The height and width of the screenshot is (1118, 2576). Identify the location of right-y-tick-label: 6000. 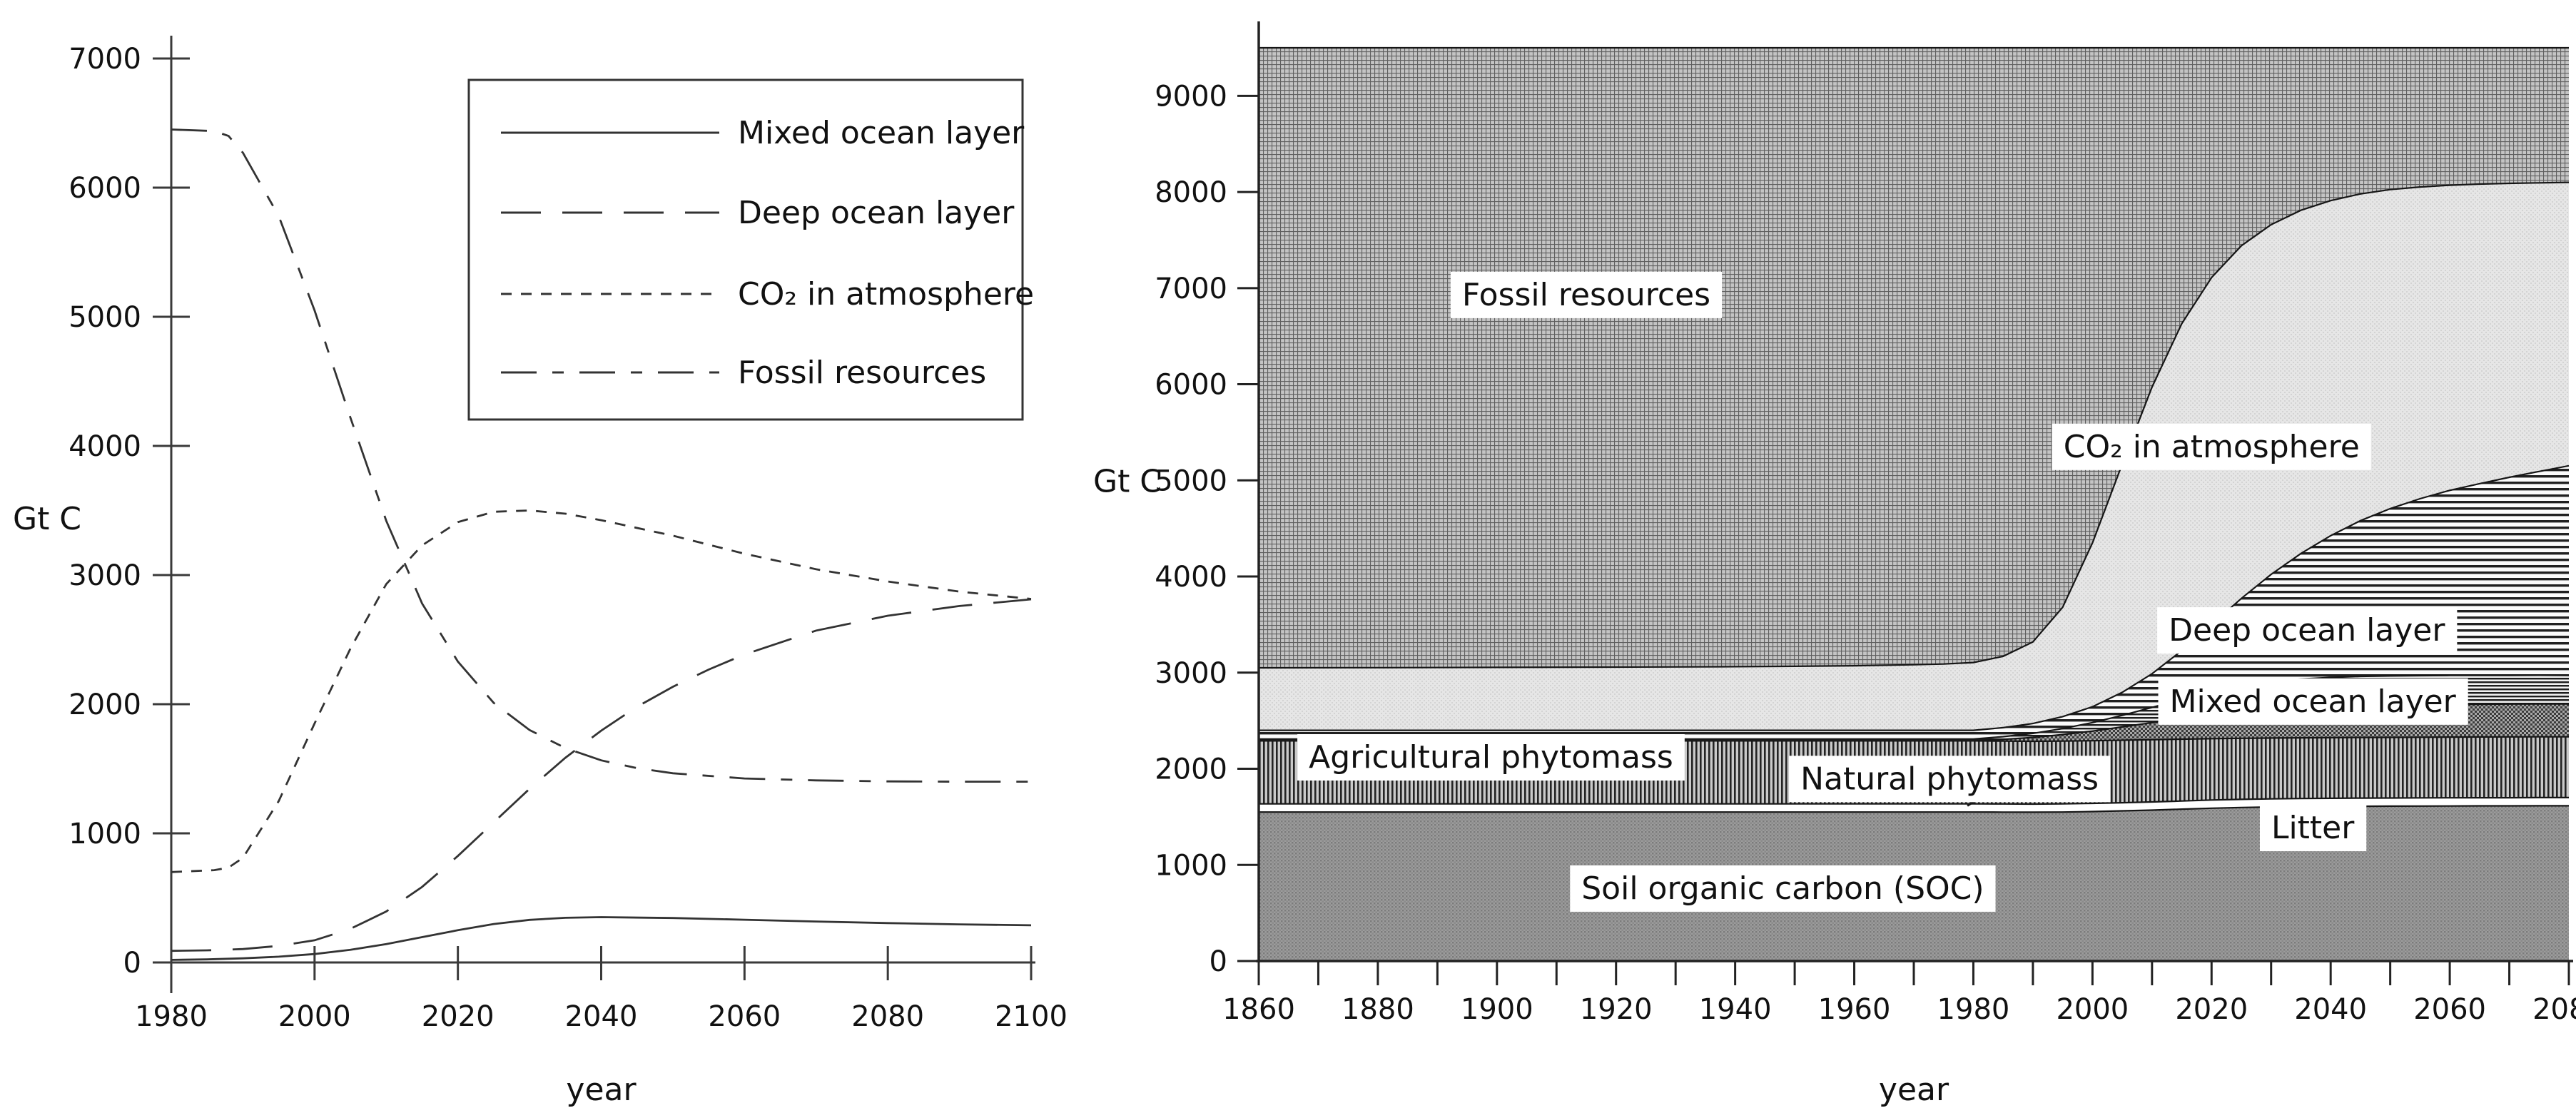
(1191, 385).